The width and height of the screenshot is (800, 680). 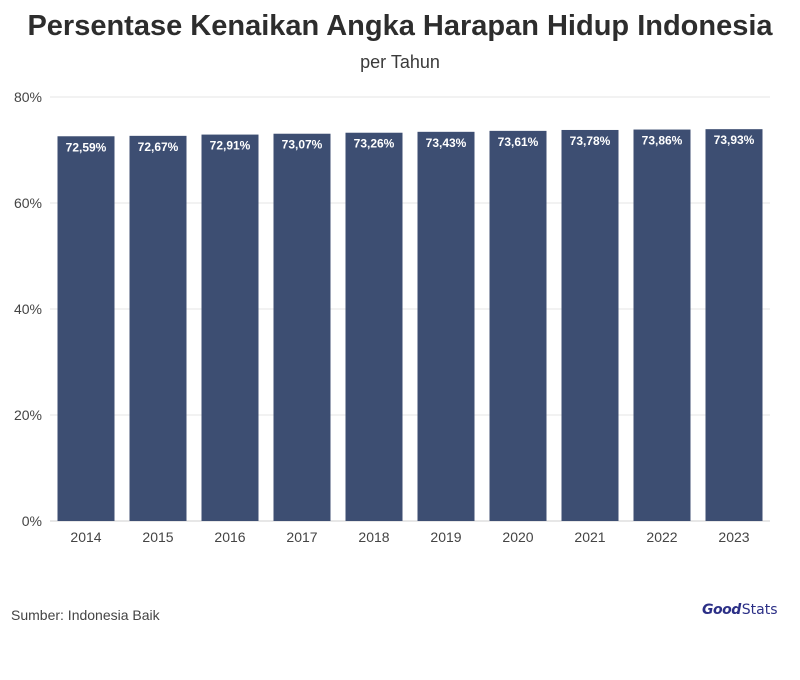 What do you see at coordinates (759, 610) in the screenshot?
I see `logo-stats: Stats` at bounding box center [759, 610].